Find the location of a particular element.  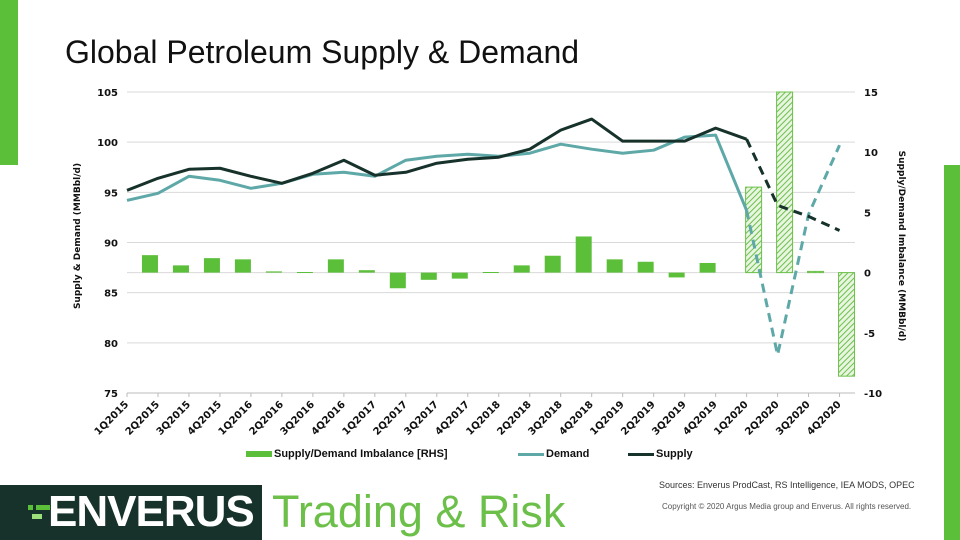

legend-item-imbalance: Supply/Demand Imbalance [RHS] is located at coordinates (347, 454).